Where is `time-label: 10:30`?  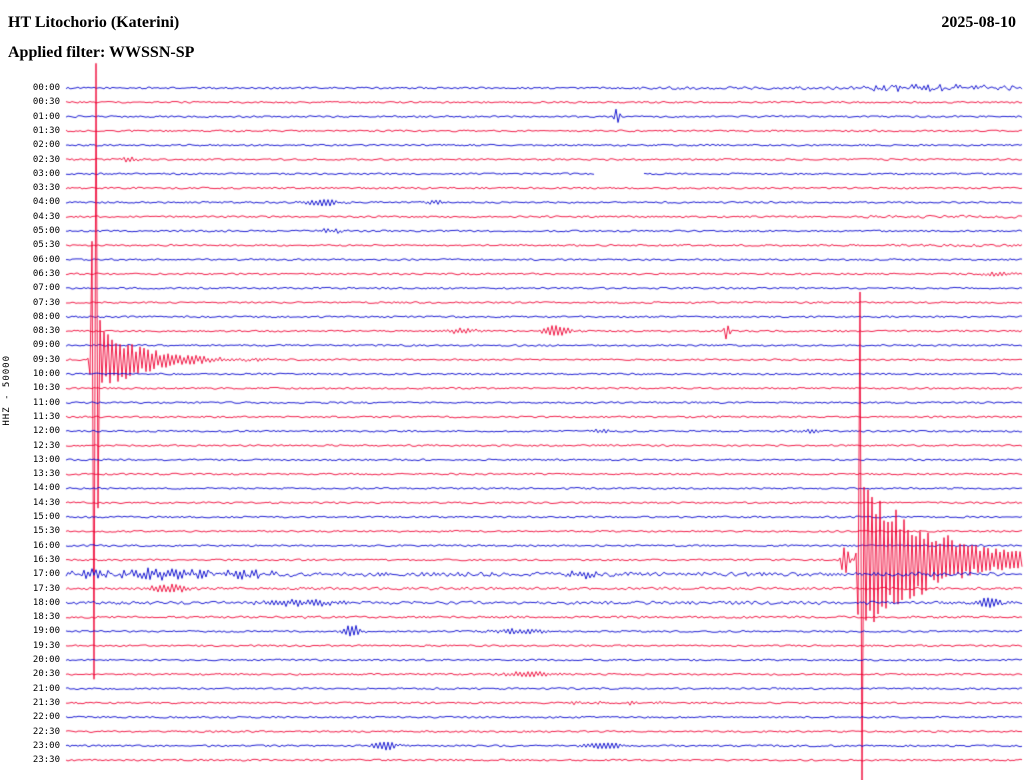
time-label: 10:30 is located at coordinates (46, 388).